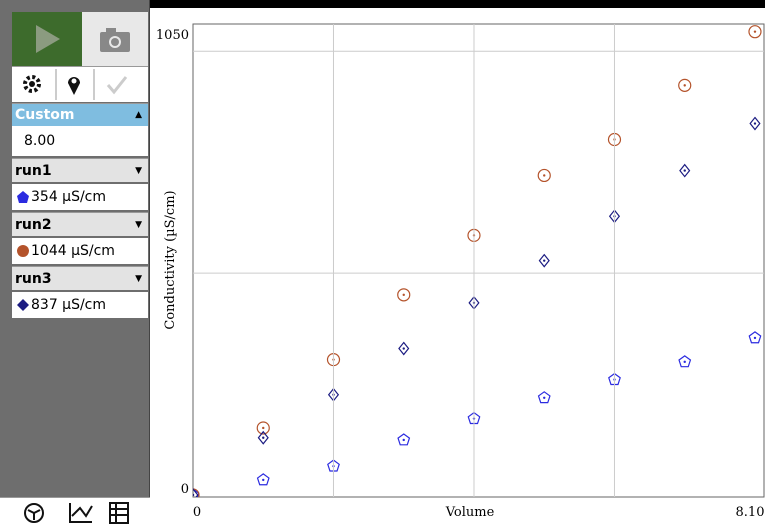 The width and height of the screenshot is (765, 532). I want to click on gear-icon, so click(32, 84).